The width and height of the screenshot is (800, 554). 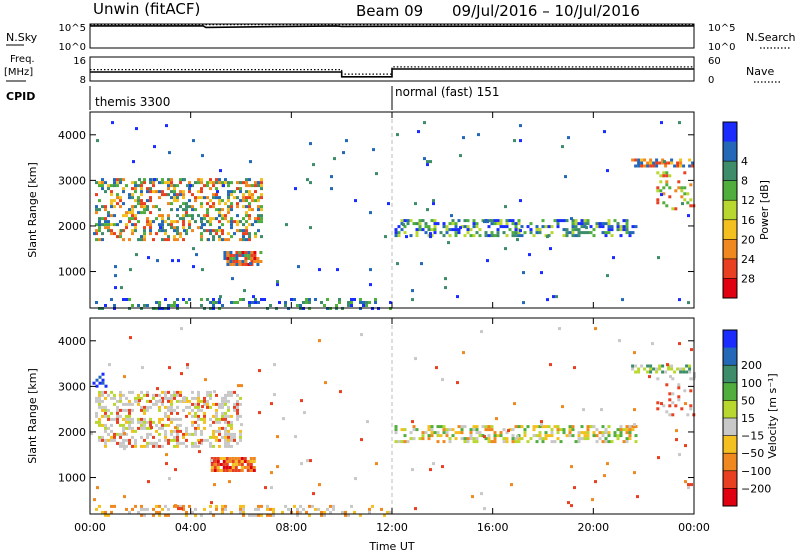 What do you see at coordinates (730, 462) in the screenshot?
I see `colorbar-swatch` at bounding box center [730, 462].